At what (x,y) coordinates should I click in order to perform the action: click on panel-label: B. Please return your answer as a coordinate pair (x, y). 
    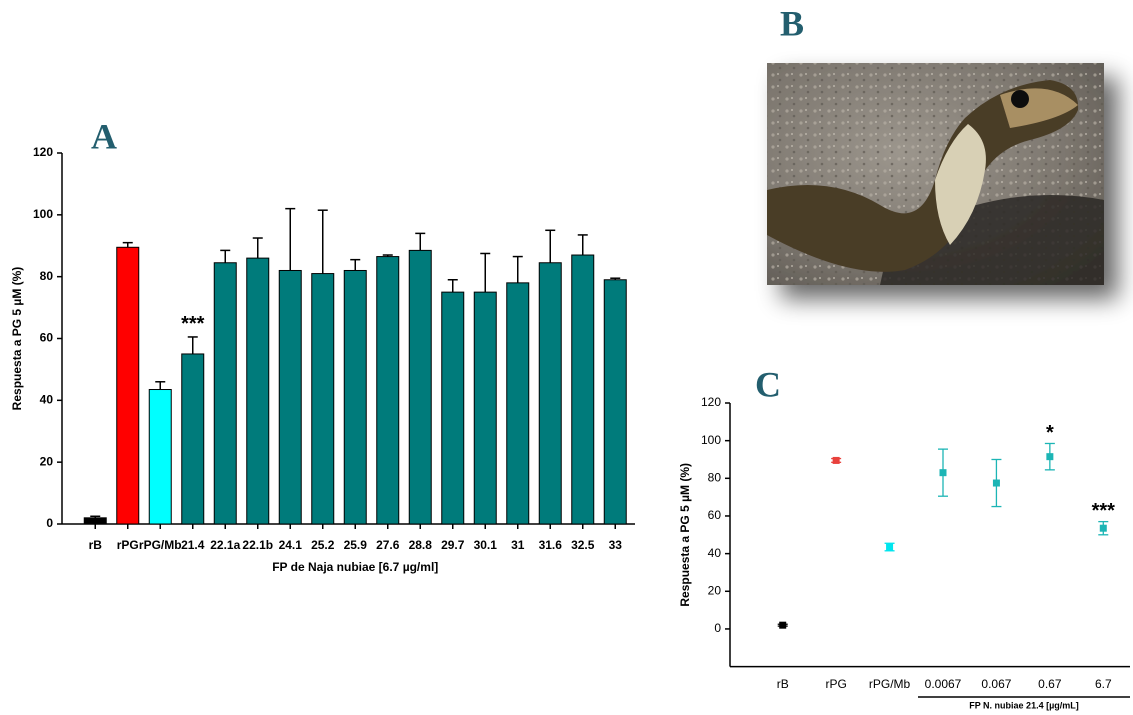
    Looking at the image, I should click on (792, 23).